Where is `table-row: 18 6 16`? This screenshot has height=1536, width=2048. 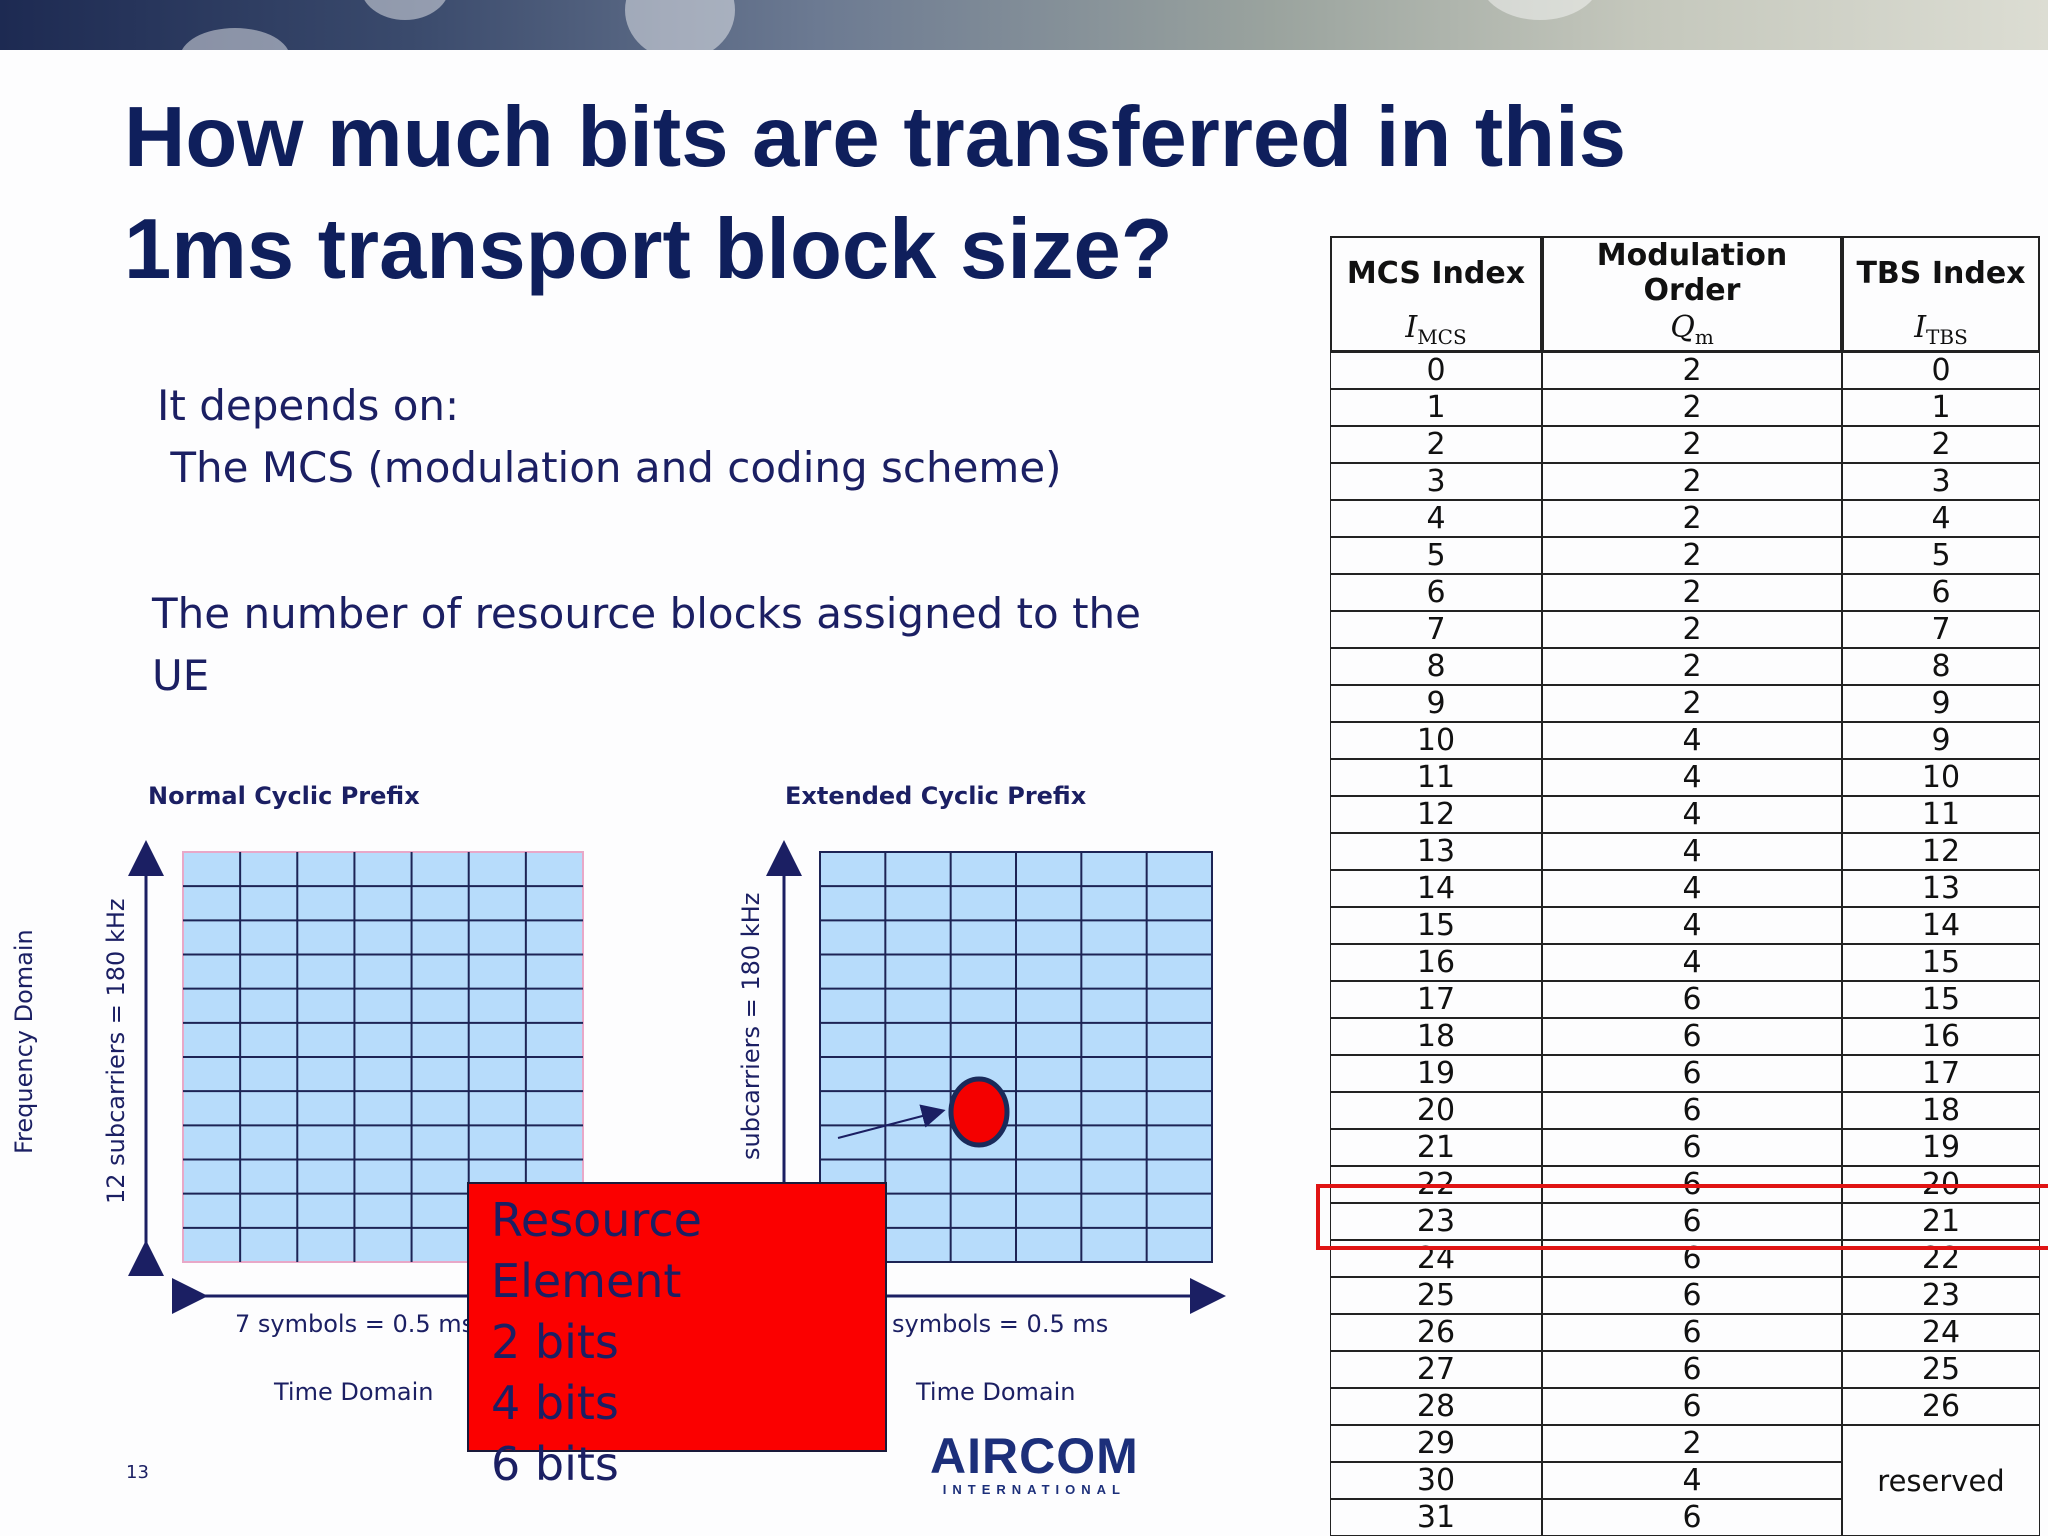 table-row: 18 6 16 is located at coordinates (1685, 1036).